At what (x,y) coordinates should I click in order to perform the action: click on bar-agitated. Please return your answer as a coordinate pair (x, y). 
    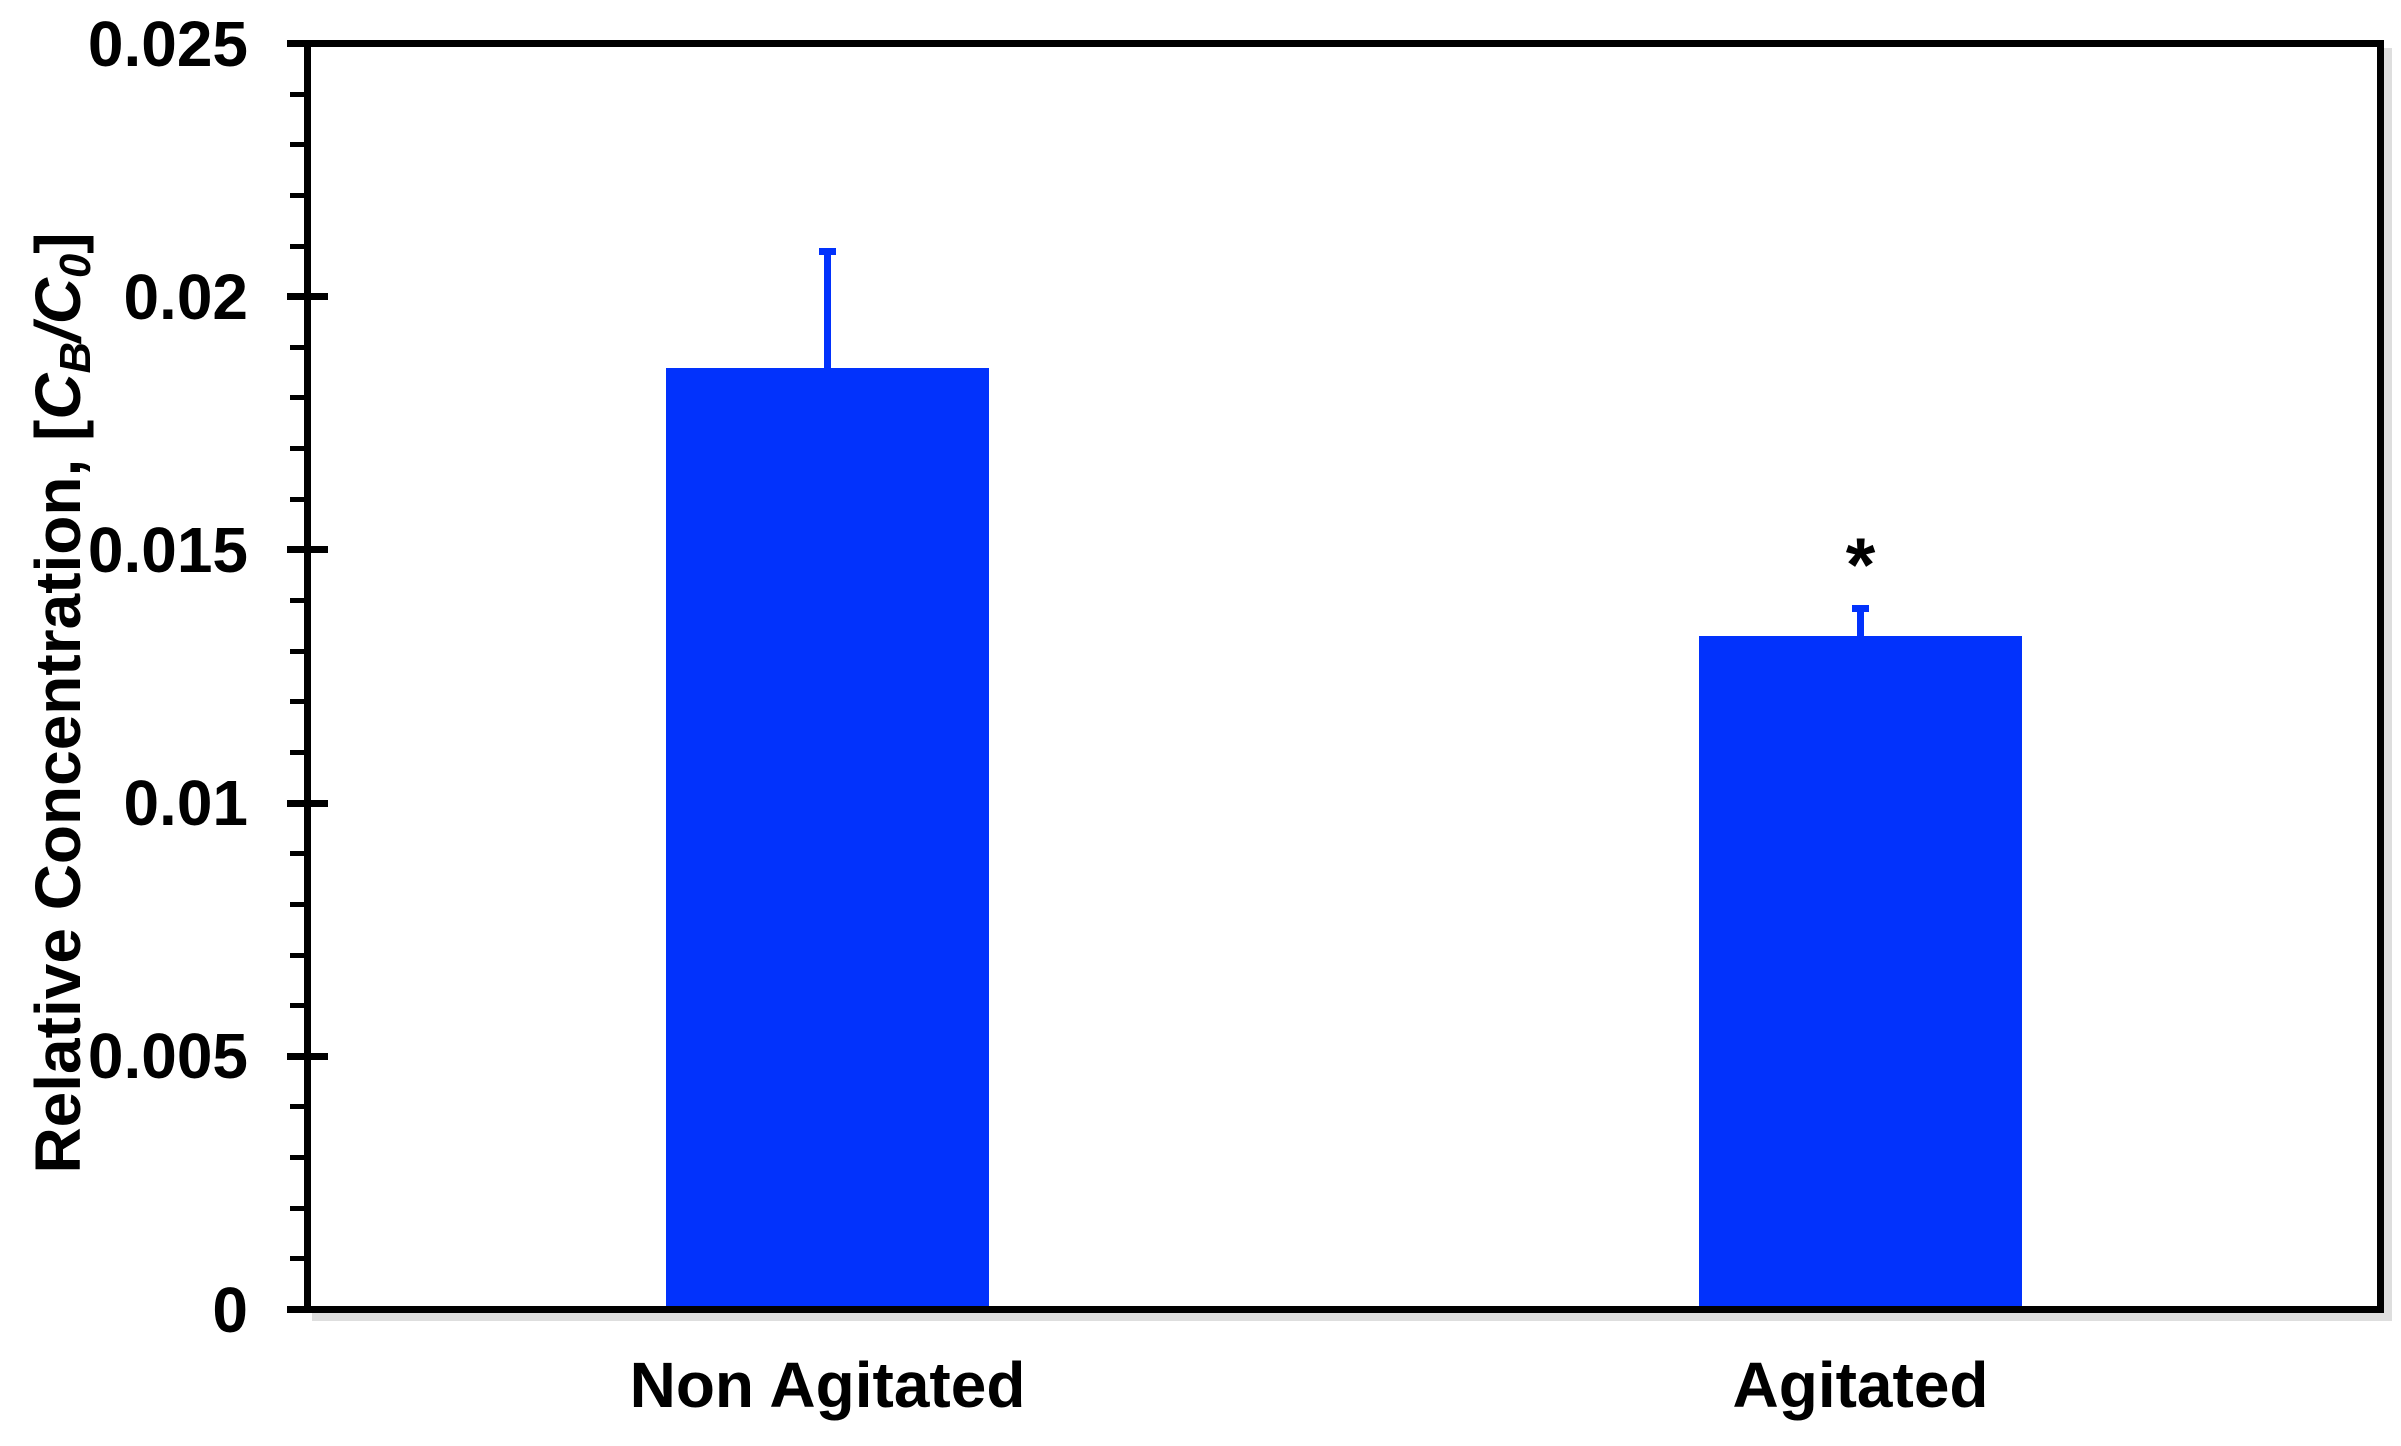
    Looking at the image, I should click on (1860, 970).